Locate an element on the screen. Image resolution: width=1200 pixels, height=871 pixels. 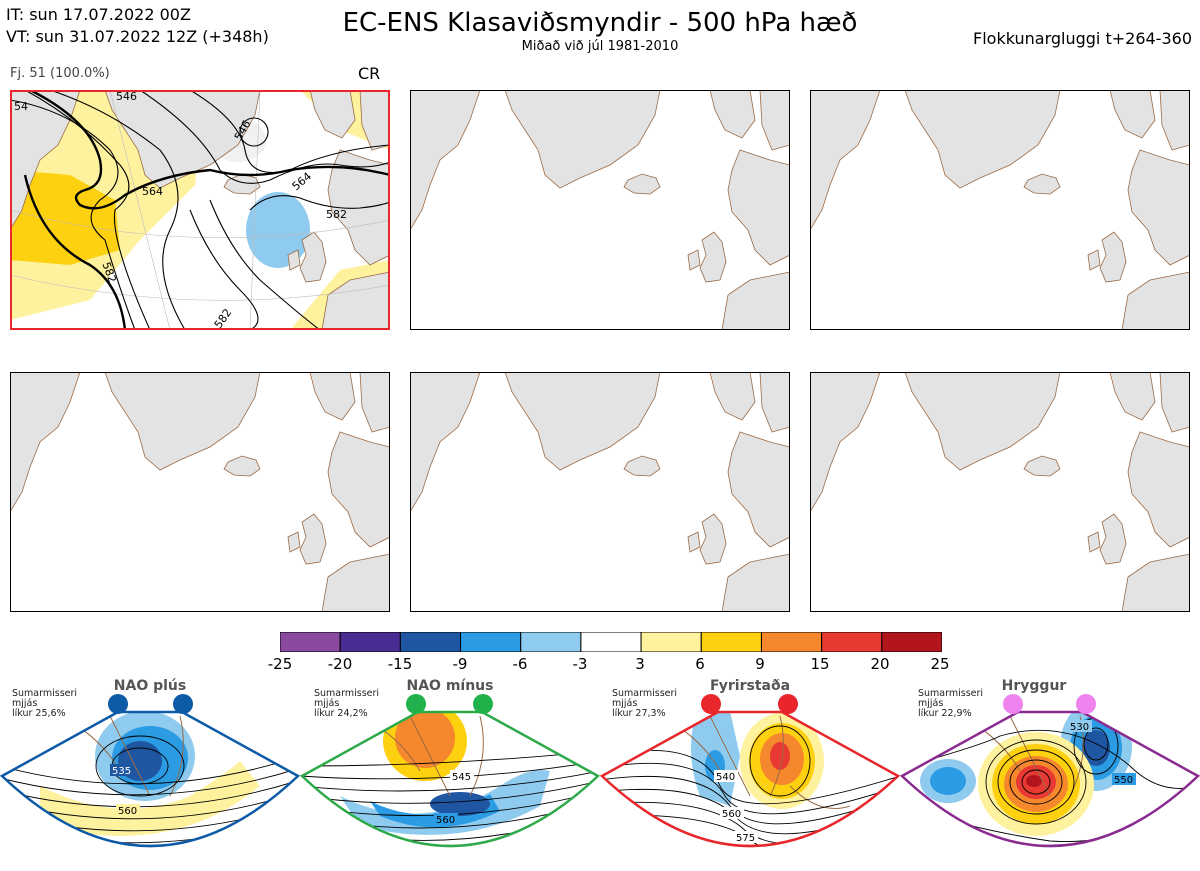
panel-4-map is located at coordinates (200, 492).